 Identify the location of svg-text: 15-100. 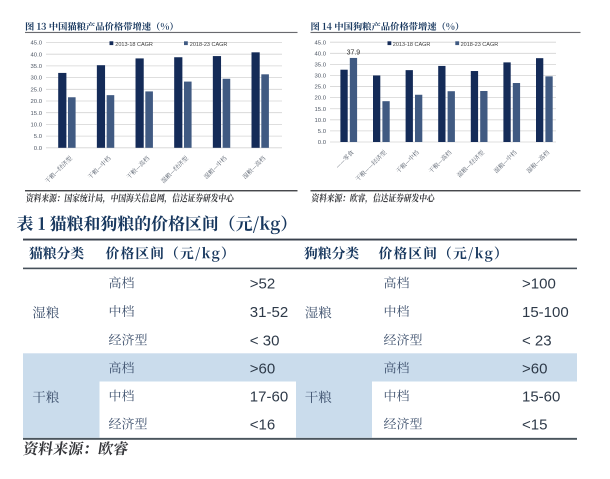
(545, 312).